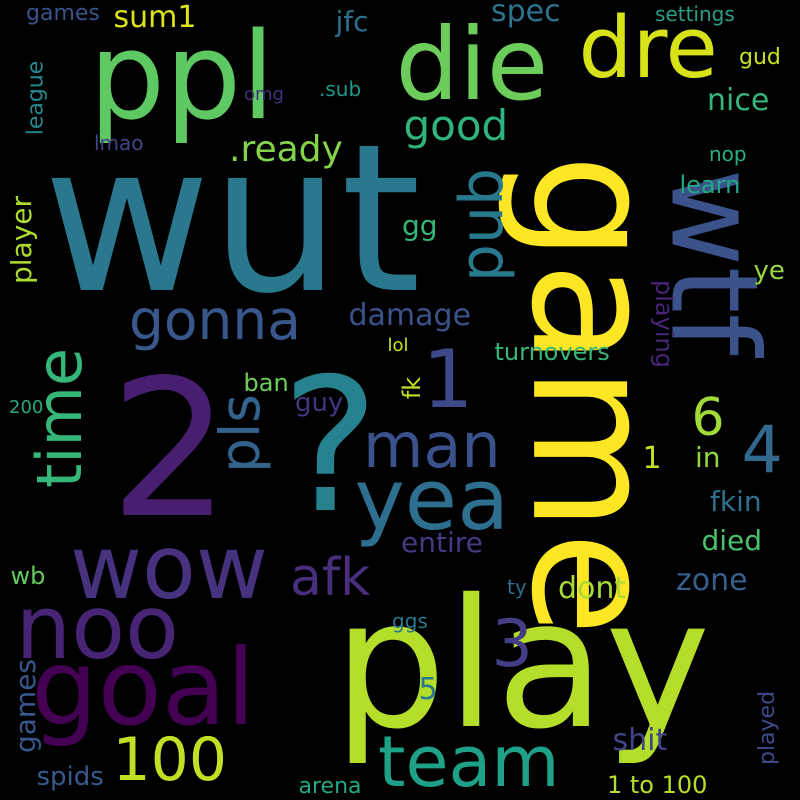  Describe the element at coordinates (420, 225) in the screenshot. I see `word-gg: gg` at that location.